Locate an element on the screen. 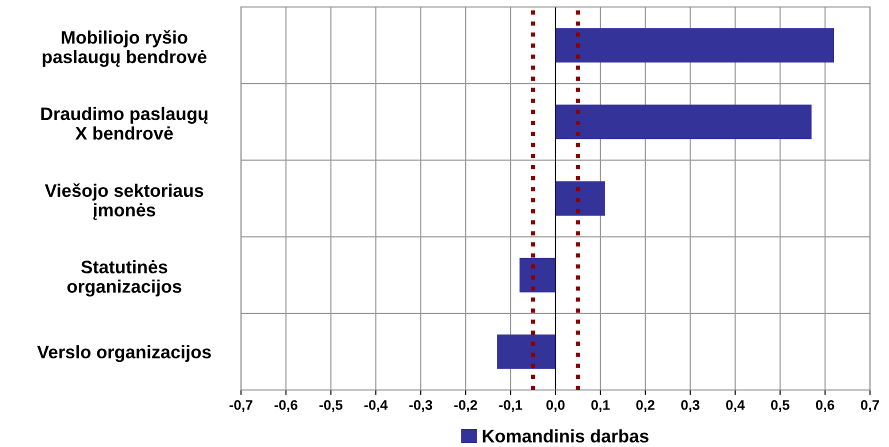 The height and width of the screenshot is (447, 889). x-tick-label: 0,7 is located at coordinates (870, 406).